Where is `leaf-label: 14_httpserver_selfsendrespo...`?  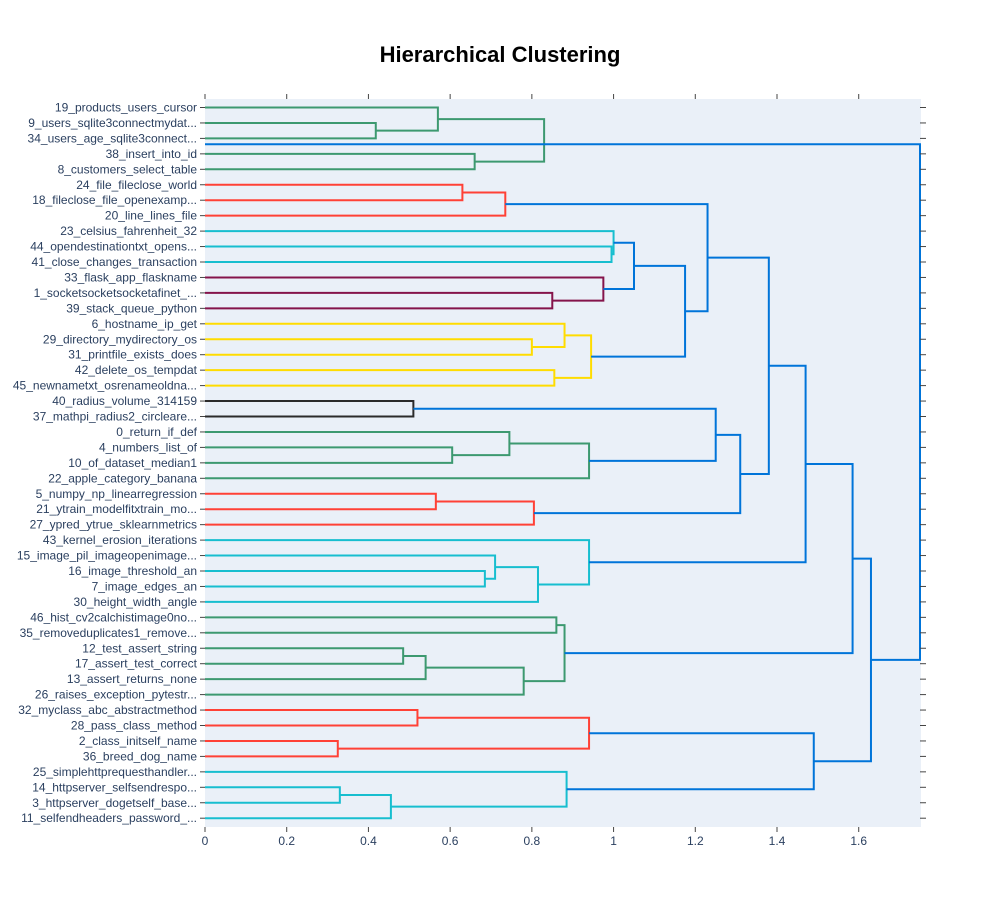
leaf-label: 14_httpserver_selfsendrespo... is located at coordinates (114, 787).